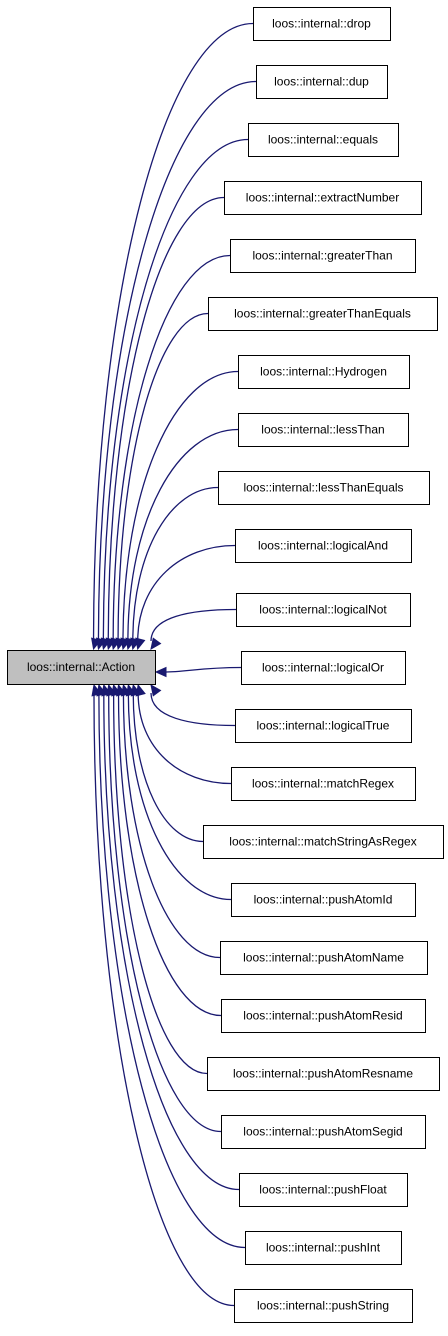 This screenshot has height=1336, width=448. I want to click on class-node-equals: loos::internal::equals, so click(323, 140).